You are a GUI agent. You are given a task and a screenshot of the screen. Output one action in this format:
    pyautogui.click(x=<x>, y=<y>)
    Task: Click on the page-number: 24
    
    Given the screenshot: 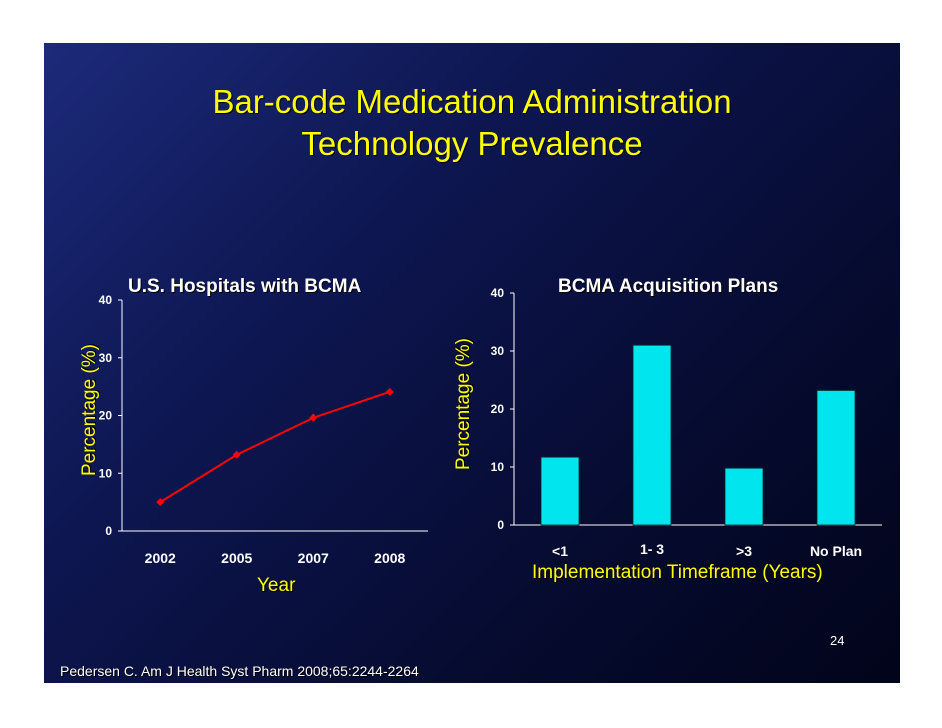 What is the action you would take?
    pyautogui.click(x=837, y=640)
    